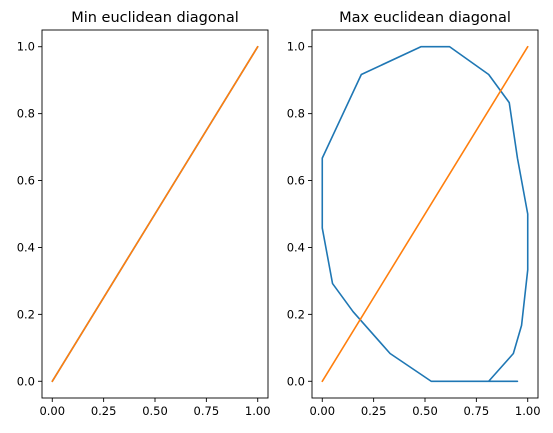 This screenshot has height=433, width=553. I want to click on subplot-title: Min euclidean diagonal, so click(155, 18).